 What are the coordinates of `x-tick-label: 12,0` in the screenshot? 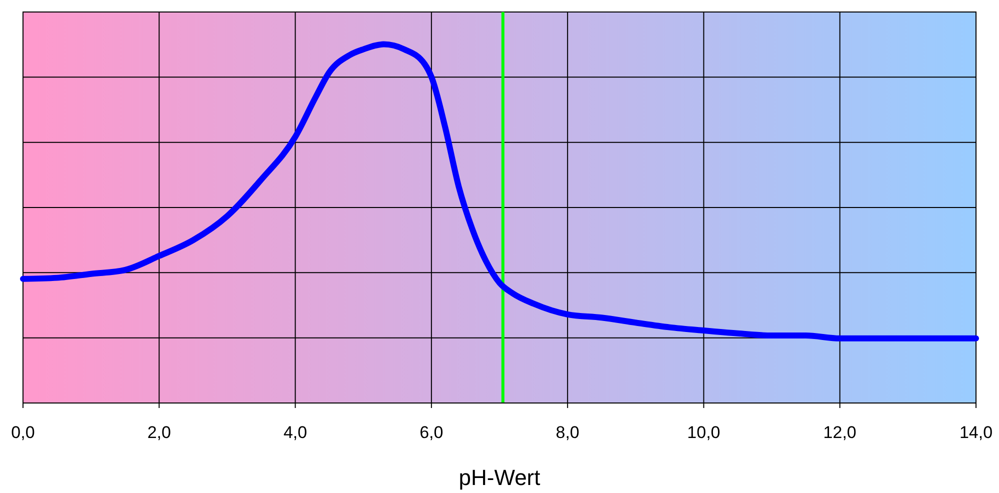 It's located at (839, 432).